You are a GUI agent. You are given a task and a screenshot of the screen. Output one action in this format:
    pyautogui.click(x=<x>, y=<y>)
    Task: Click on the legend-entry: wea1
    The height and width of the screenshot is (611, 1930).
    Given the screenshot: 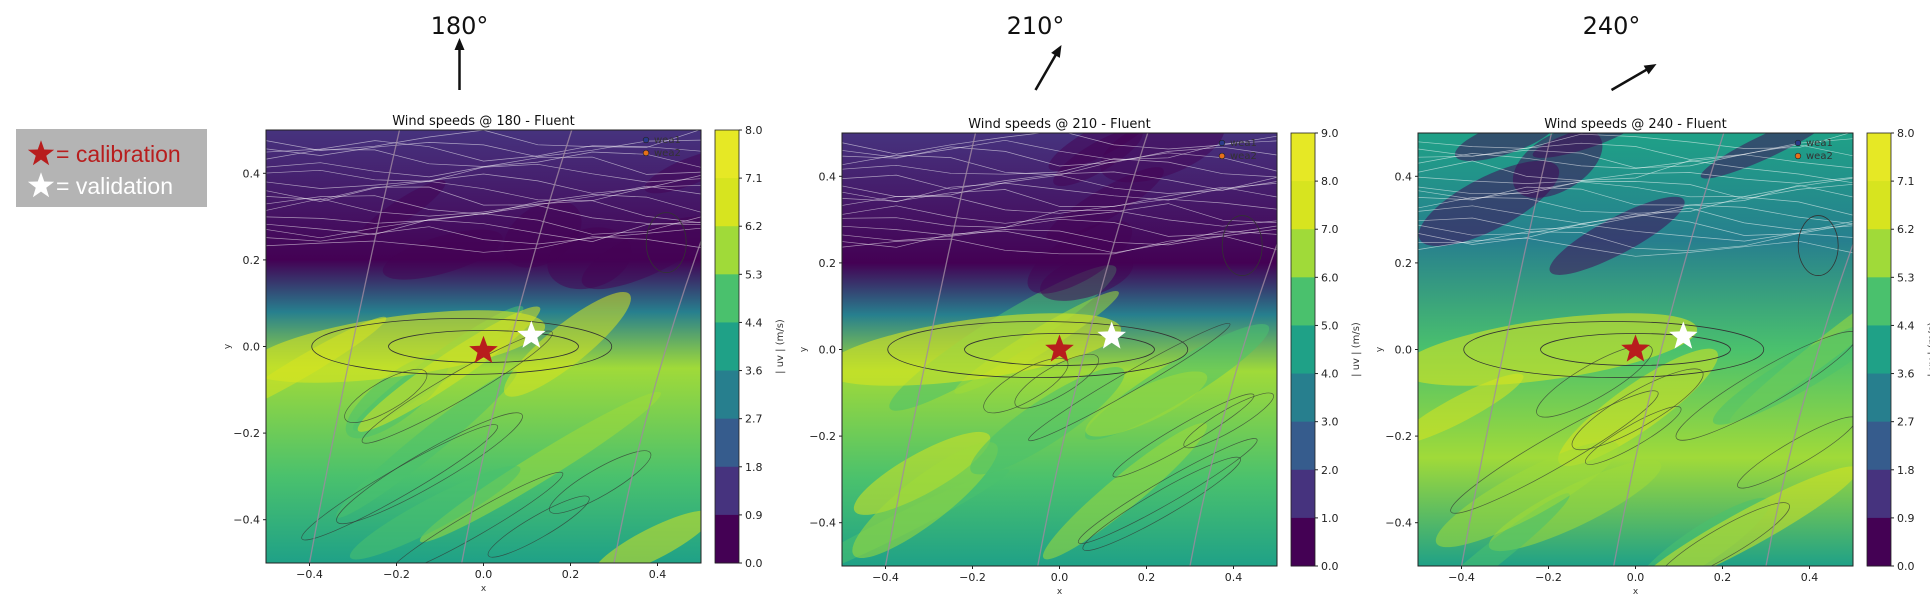 What is the action you would take?
    pyautogui.click(x=667, y=140)
    